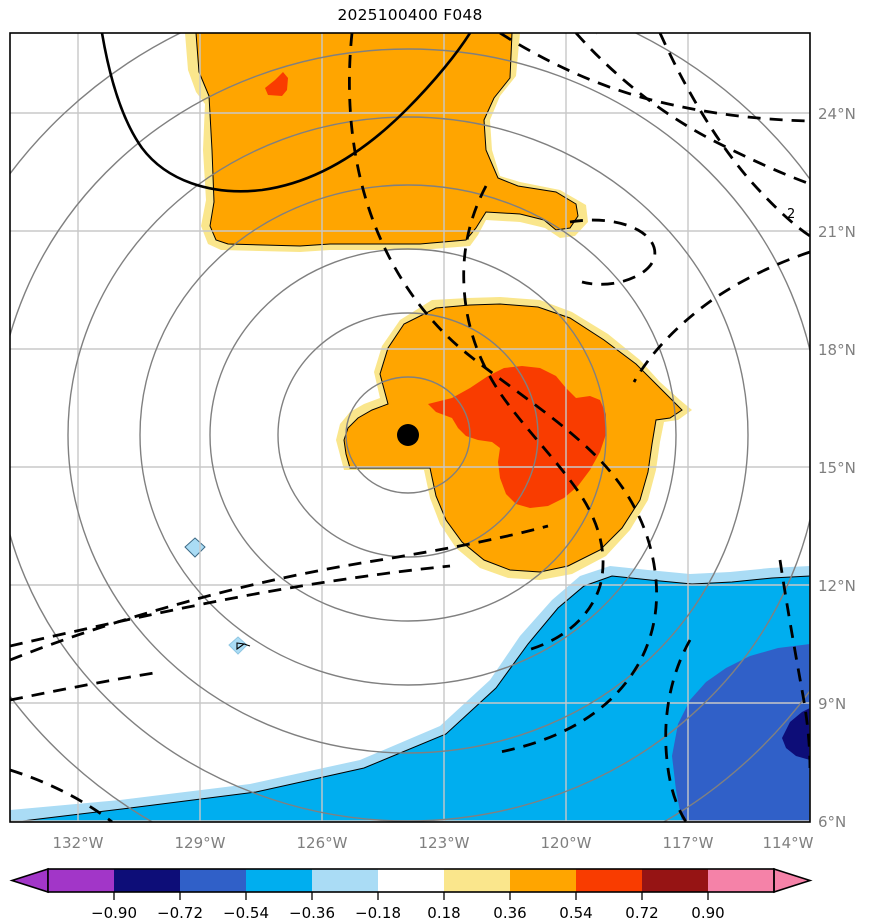  I want to click on colorbar-outline, so click(411, 880).